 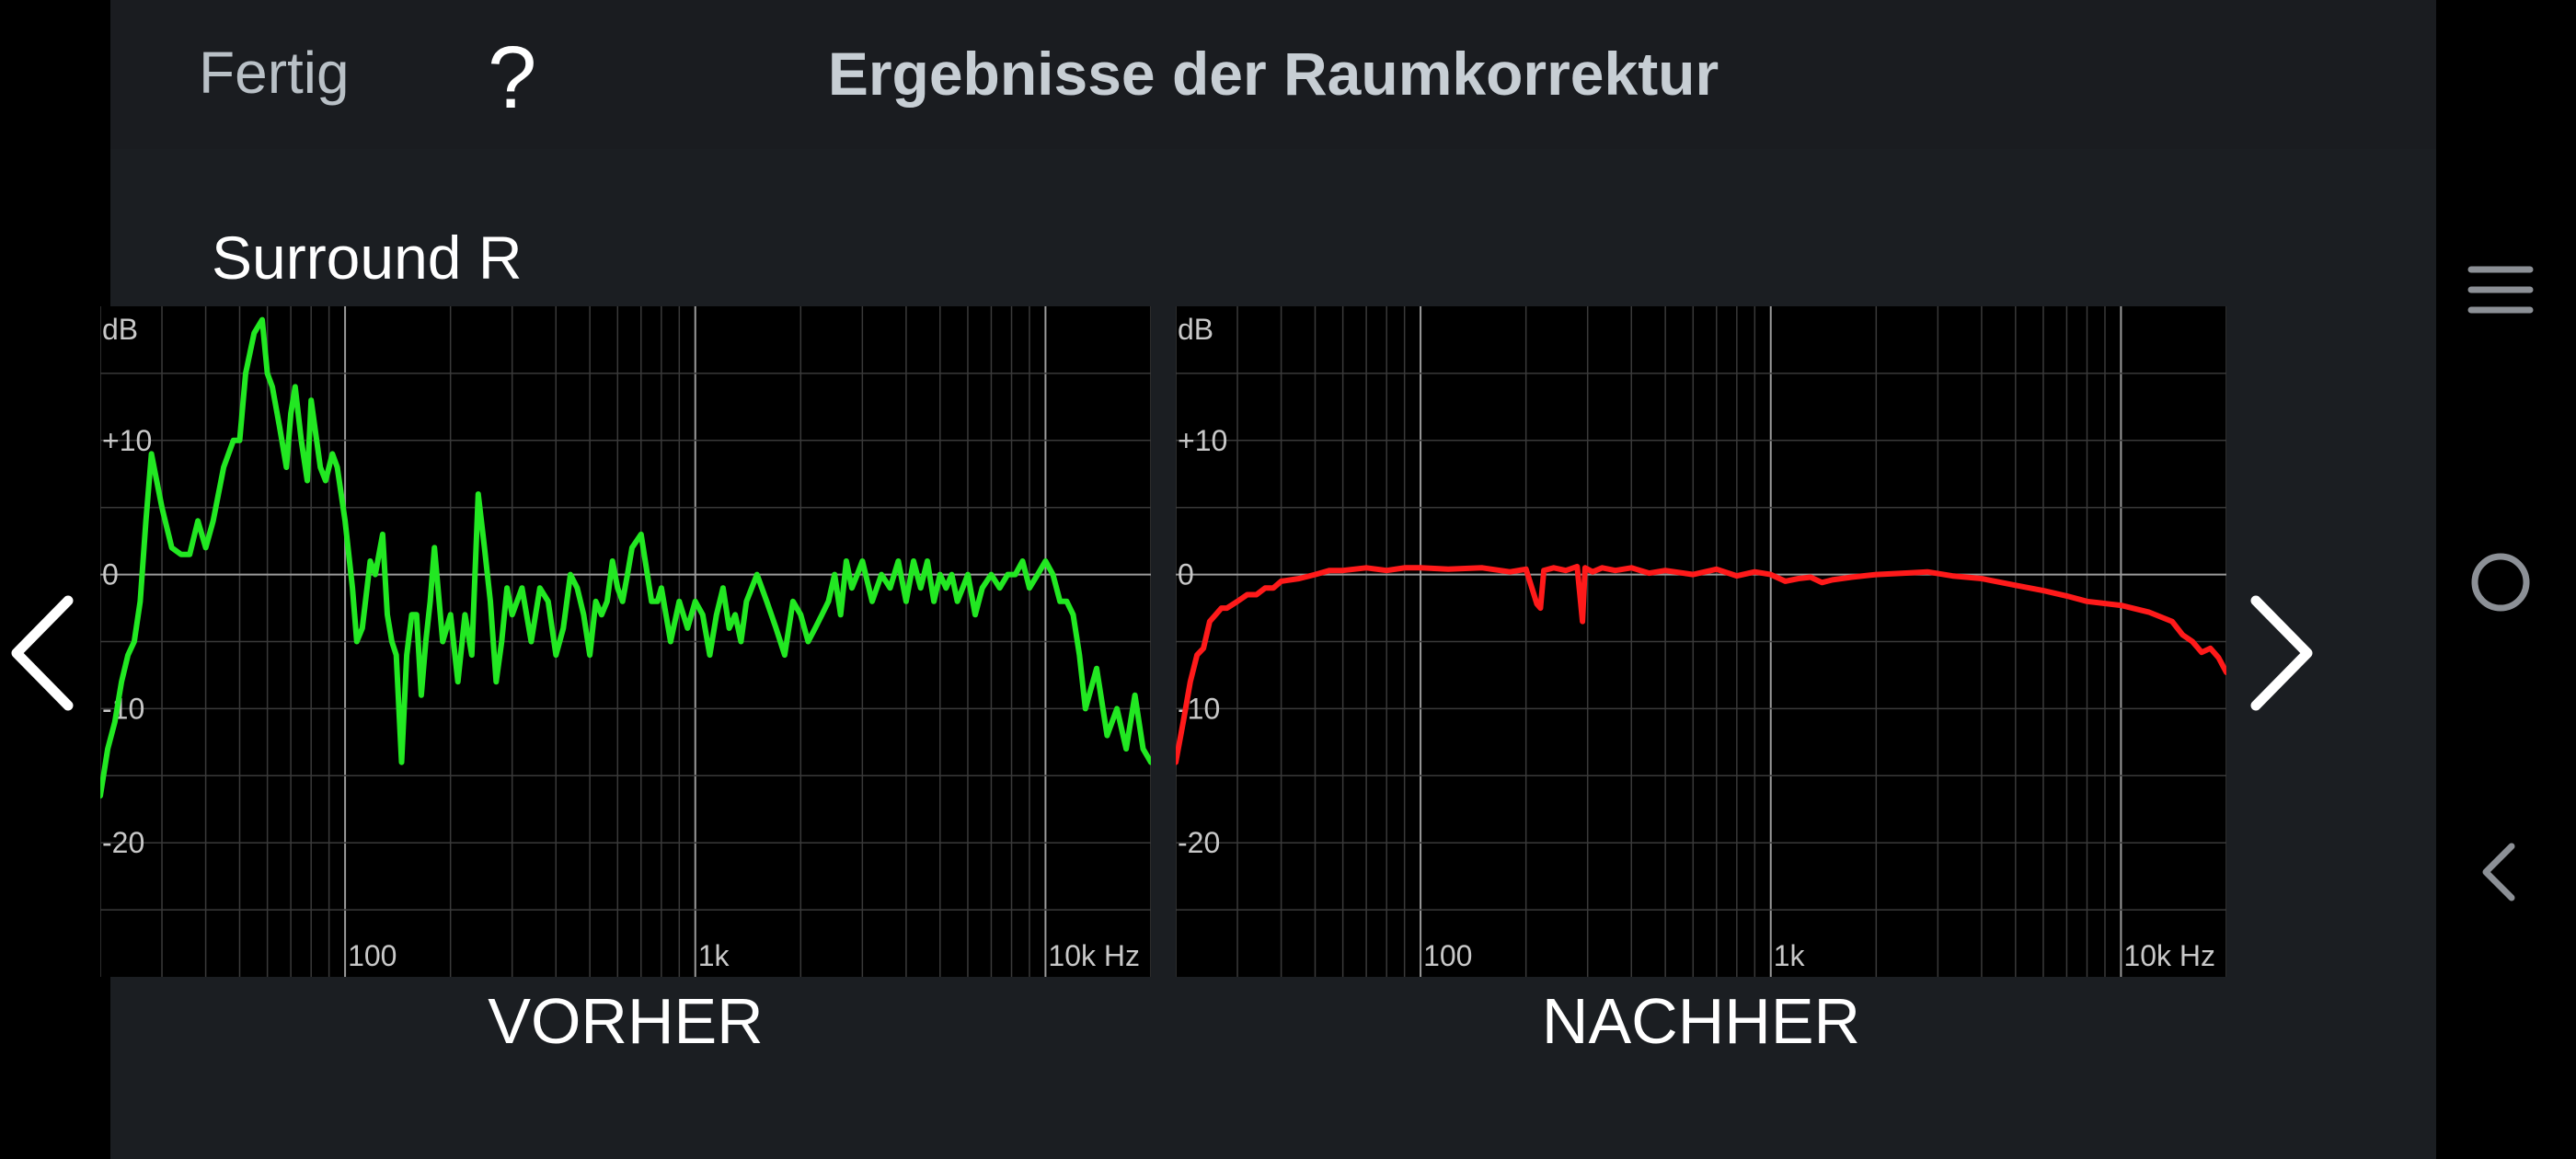 What do you see at coordinates (626, 1021) in the screenshot?
I see `chart-before-caption: VORHER` at bounding box center [626, 1021].